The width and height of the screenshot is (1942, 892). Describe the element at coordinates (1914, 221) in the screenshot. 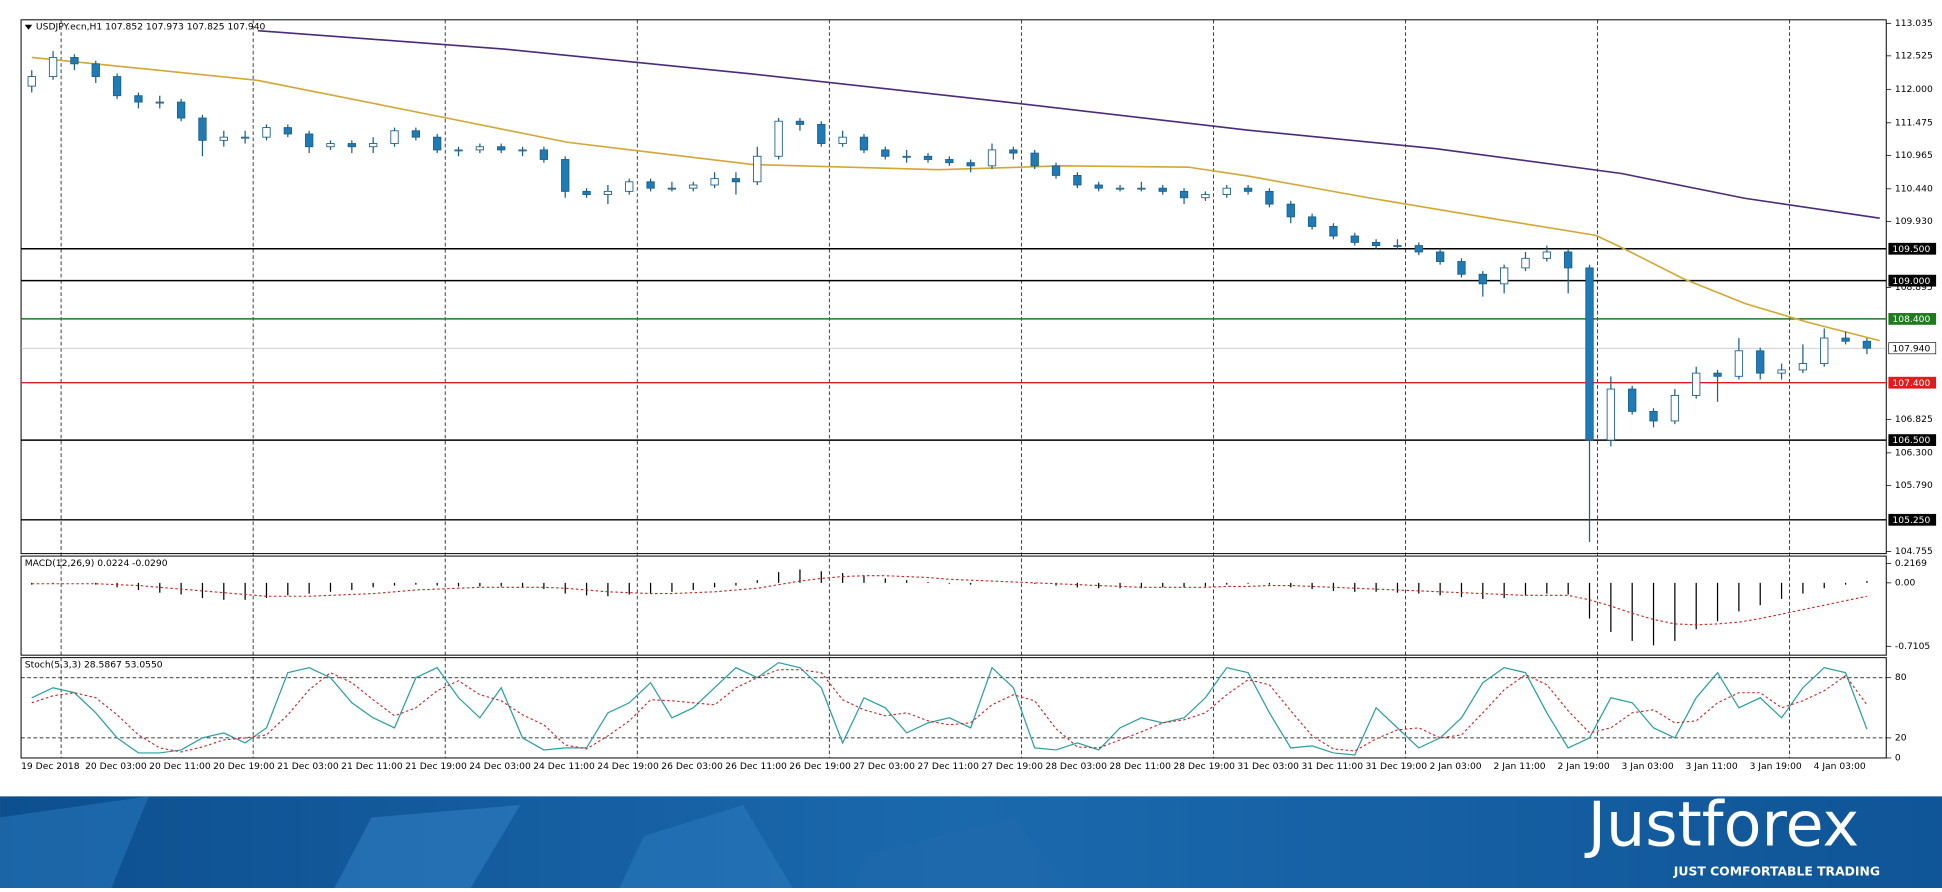

I see `y-tick-label: 109.930` at that location.